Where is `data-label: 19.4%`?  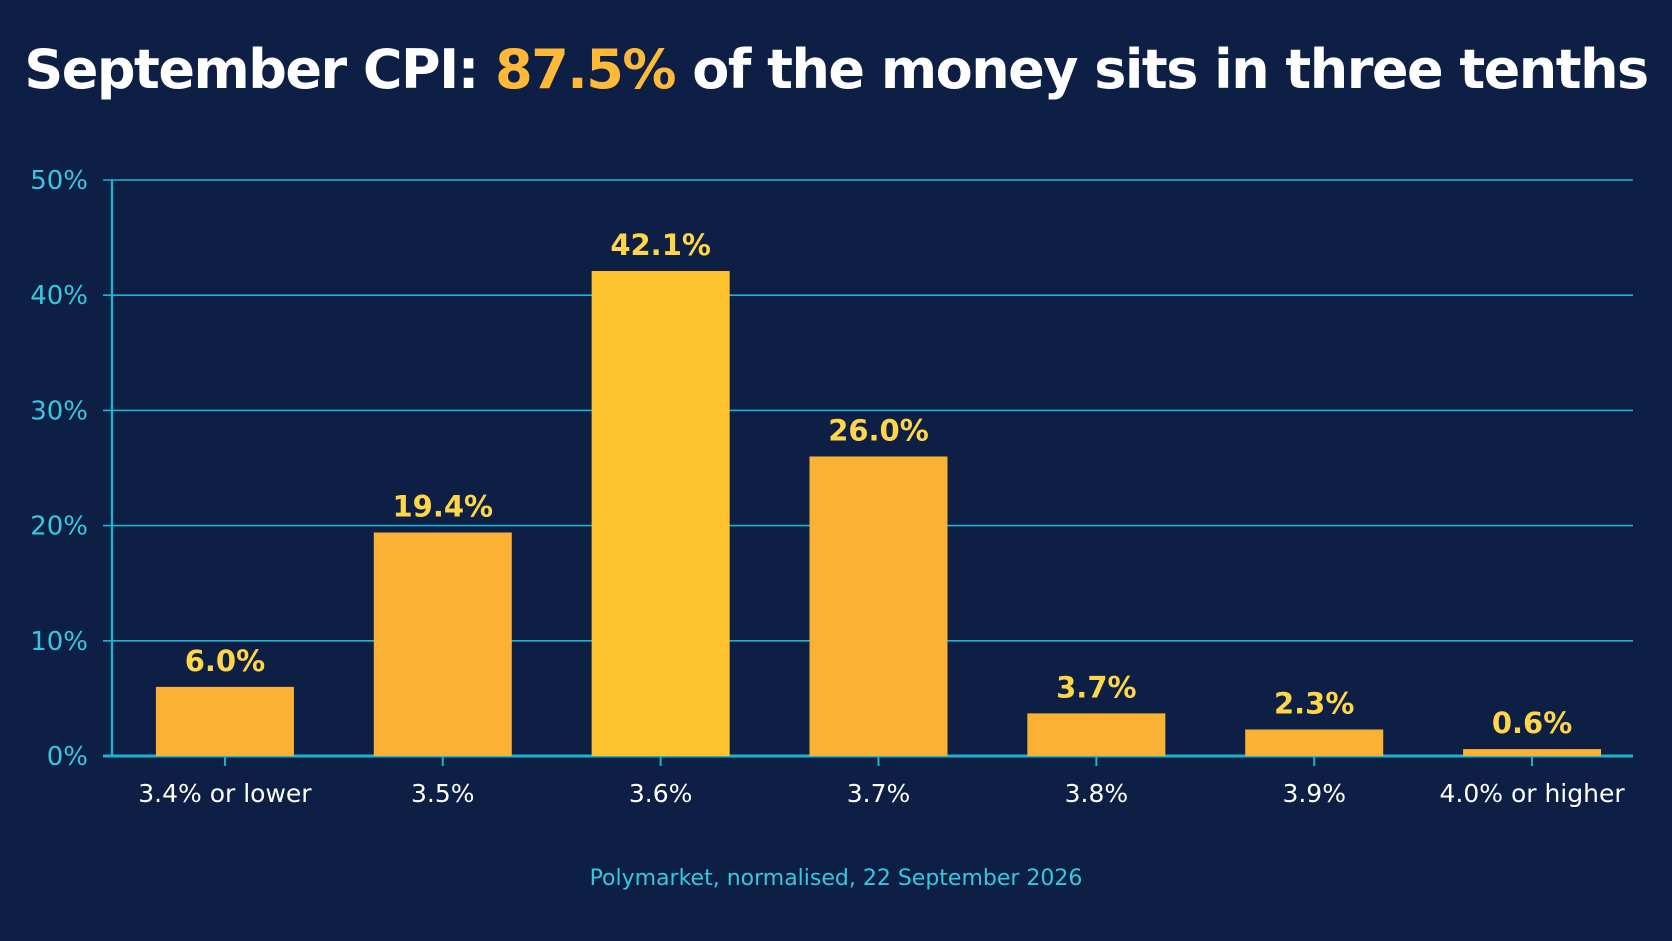 data-label: 19.4% is located at coordinates (442, 507).